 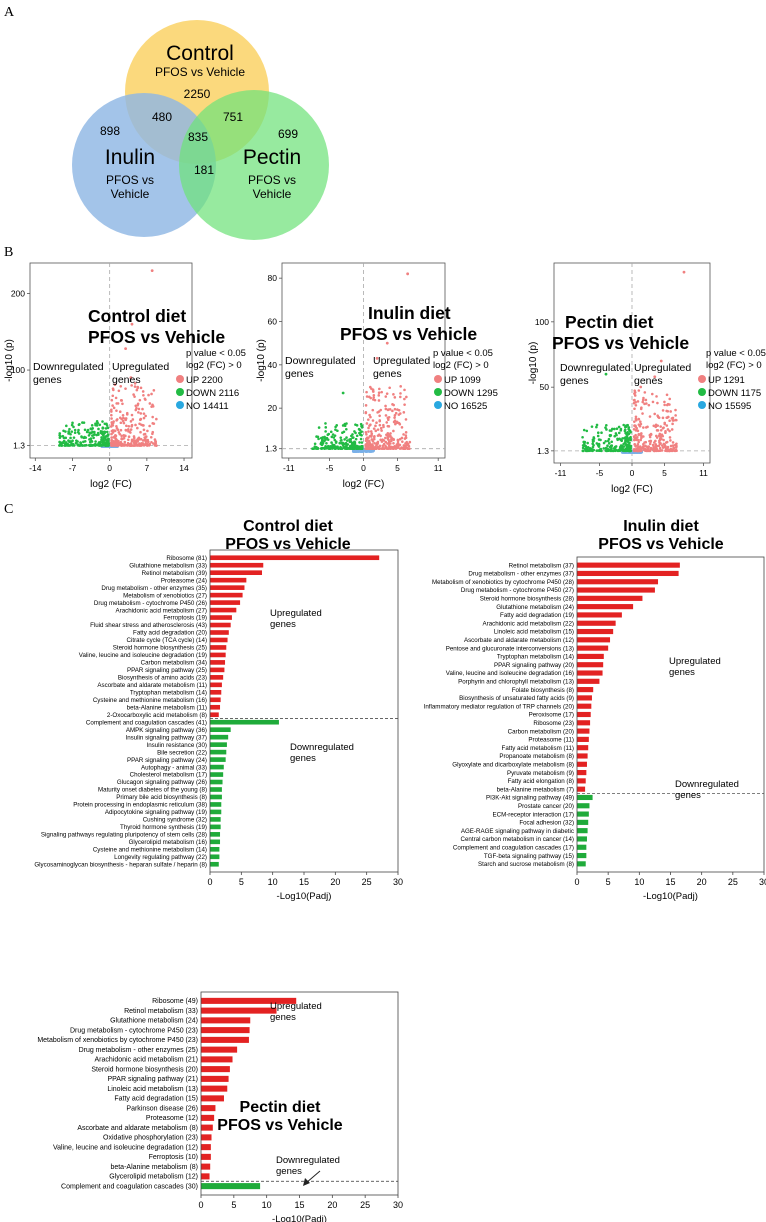 I want to click on bar-xtick-label: 20, so click(x=332, y=1205).